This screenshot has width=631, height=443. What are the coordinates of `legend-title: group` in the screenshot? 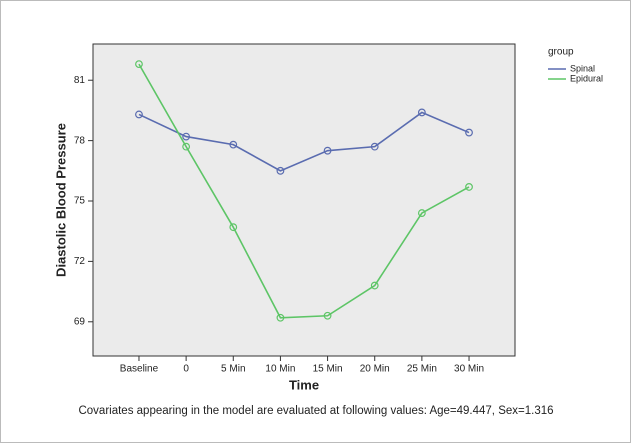 It's located at (561, 52).